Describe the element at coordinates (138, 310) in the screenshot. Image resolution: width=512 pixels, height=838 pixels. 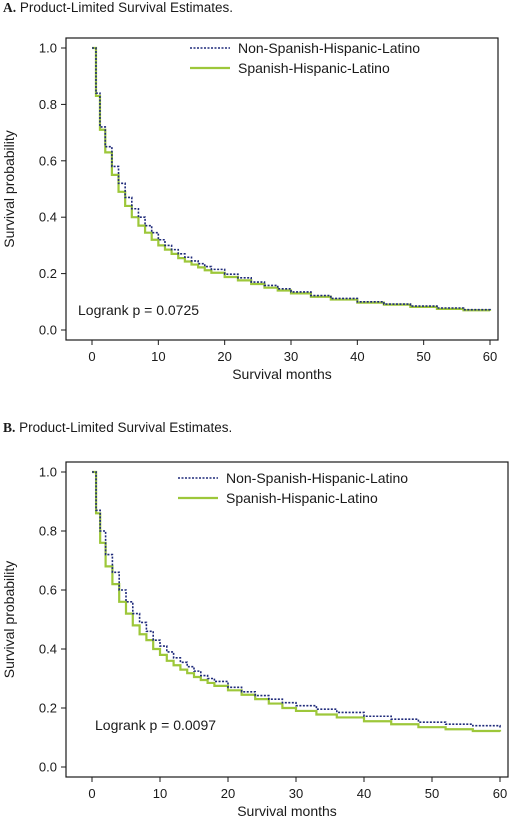
I see `logrank-annotation: Logrank p = 0.0725` at that location.